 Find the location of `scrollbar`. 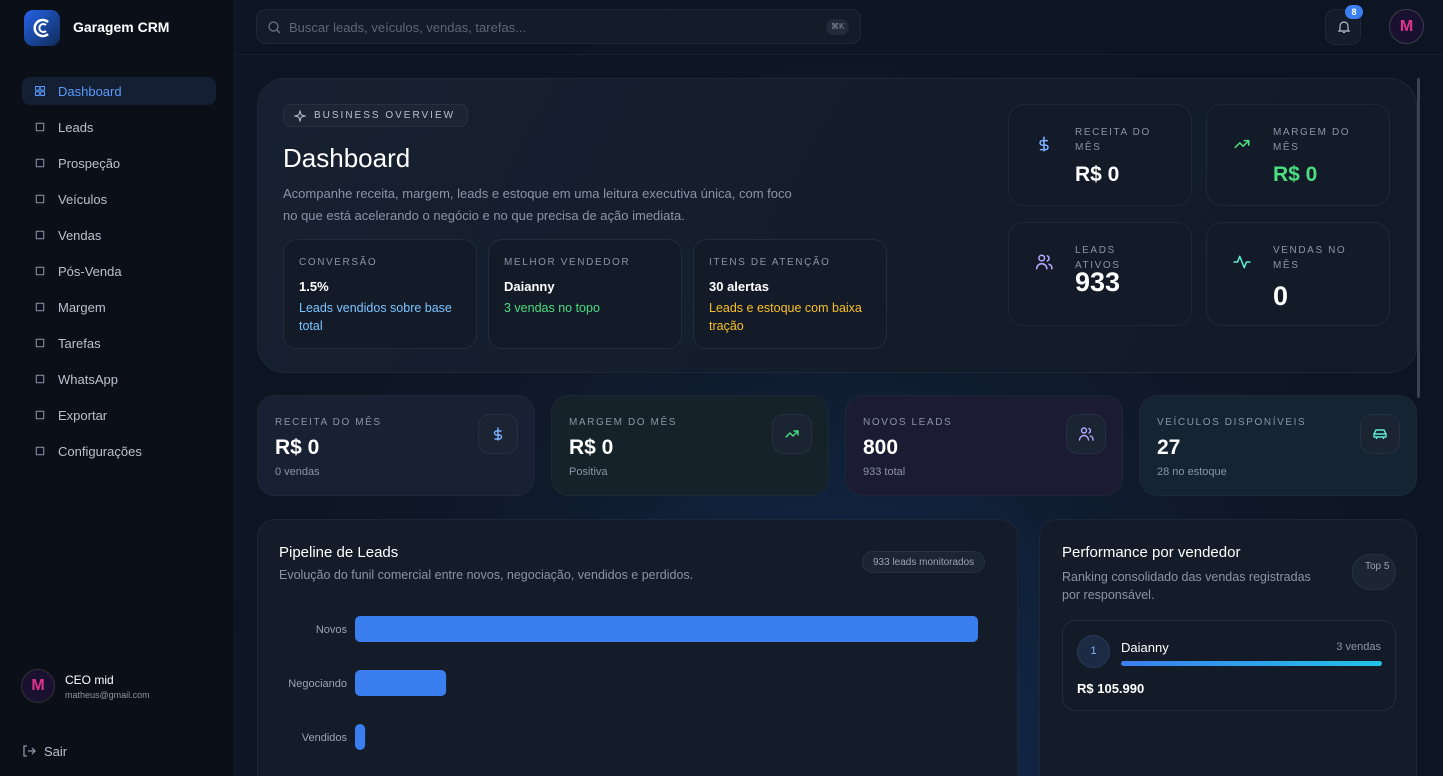

scrollbar is located at coordinates (1418, 238).